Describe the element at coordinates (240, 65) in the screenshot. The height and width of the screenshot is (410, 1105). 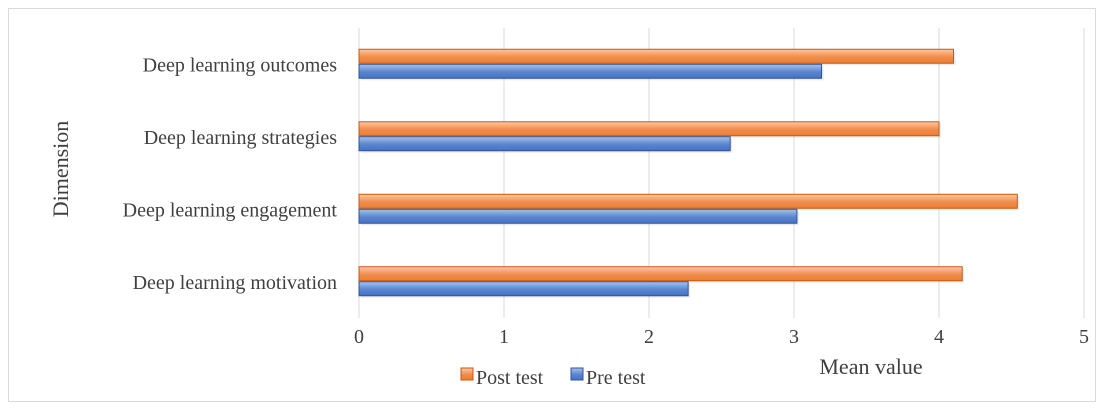
I see `category-label-deep-learning-outcomes: Deep learning outcomes` at that location.